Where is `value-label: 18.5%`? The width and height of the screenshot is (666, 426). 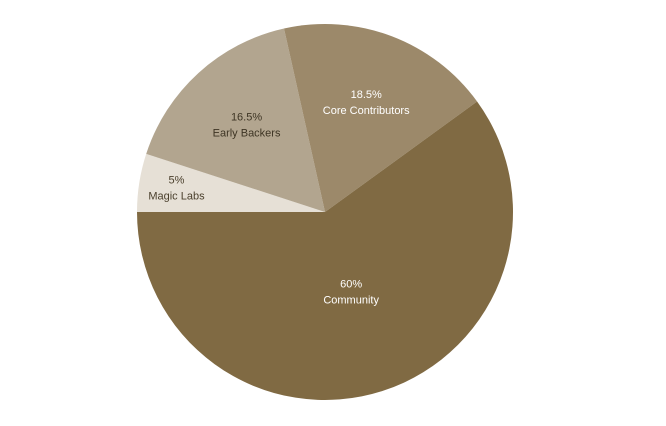
value-label: 18.5% is located at coordinates (366, 95).